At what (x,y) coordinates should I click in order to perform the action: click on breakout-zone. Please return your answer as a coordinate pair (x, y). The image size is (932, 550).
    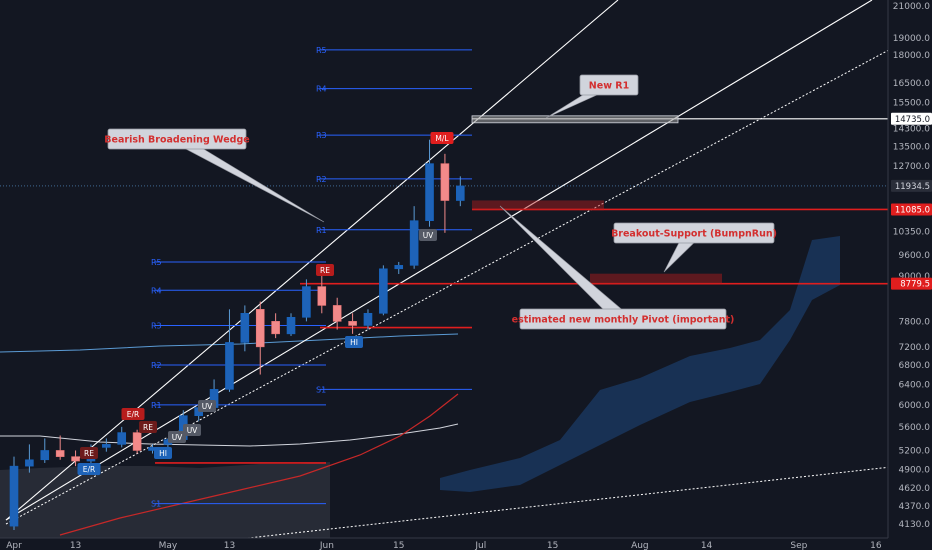
    Looking at the image, I should click on (656, 278).